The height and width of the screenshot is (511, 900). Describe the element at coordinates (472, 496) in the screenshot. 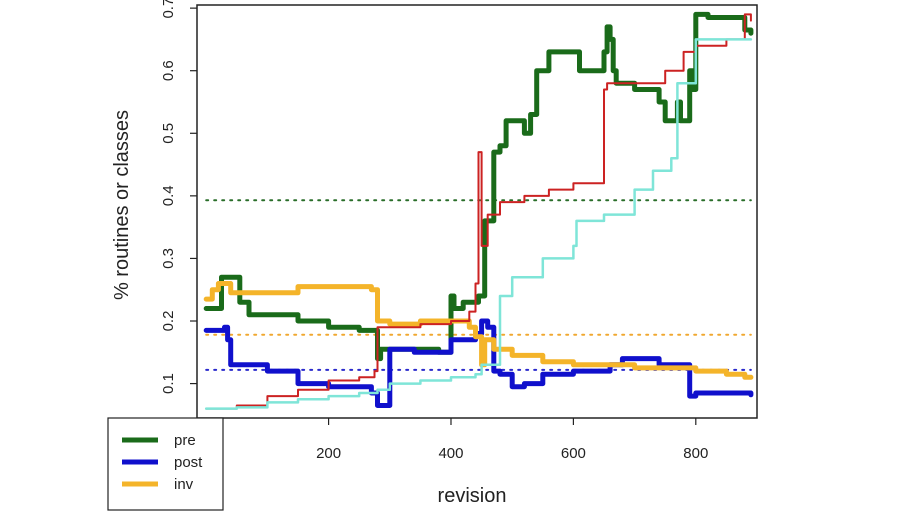

I see `x-axis-title: revision` at that location.